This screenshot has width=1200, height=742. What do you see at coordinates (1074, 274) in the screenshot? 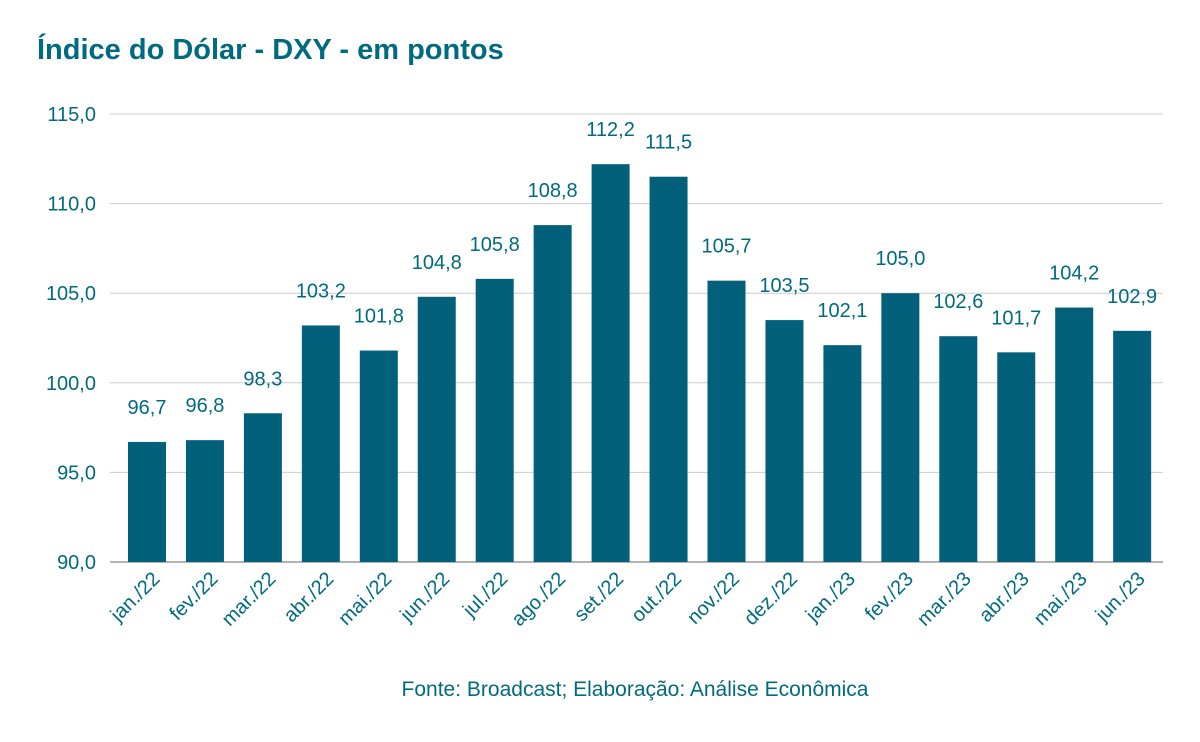
I see `data-label: 104,2` at bounding box center [1074, 274].